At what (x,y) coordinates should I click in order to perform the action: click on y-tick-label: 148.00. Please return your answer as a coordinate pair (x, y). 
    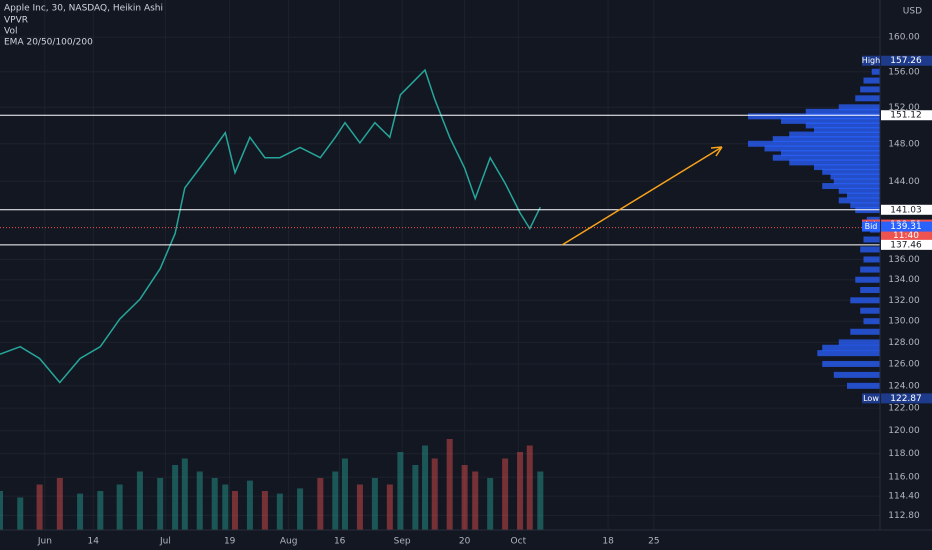
    Looking at the image, I should click on (904, 144).